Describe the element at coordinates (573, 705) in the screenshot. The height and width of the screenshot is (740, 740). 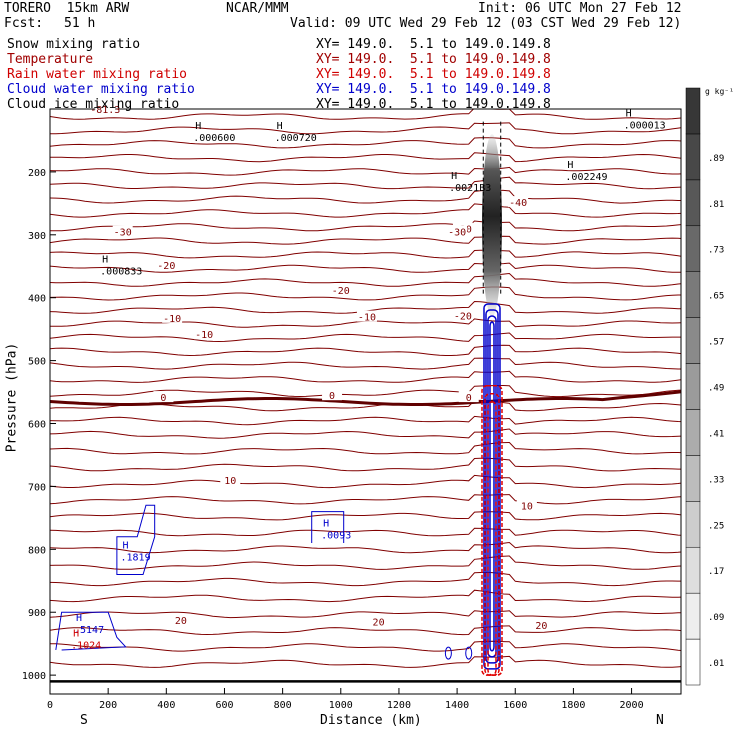
I see `x-tick-label: 1800` at that location.